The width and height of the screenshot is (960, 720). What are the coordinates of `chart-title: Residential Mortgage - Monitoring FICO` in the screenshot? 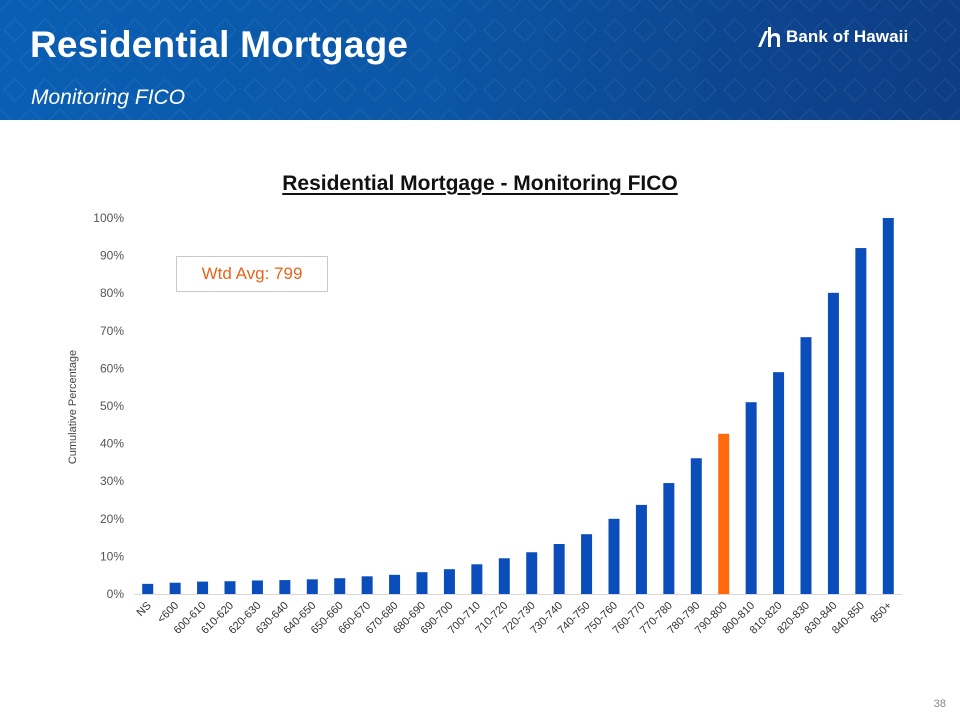 It's located at (480, 184).